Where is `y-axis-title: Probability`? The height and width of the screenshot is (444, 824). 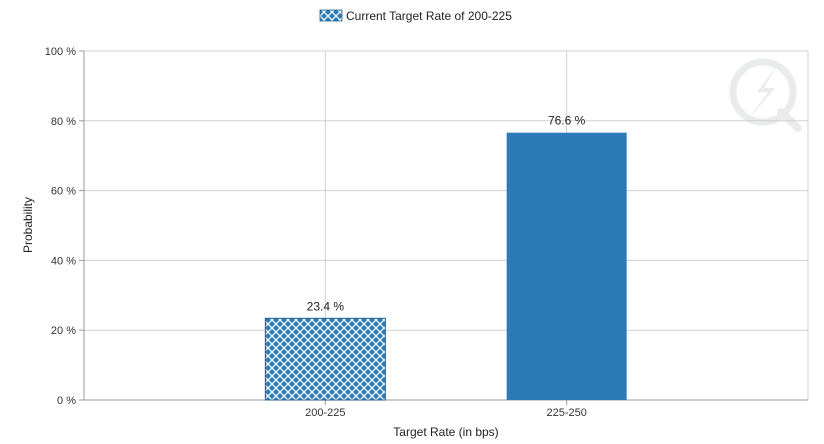
y-axis-title: Probability is located at coordinates (28, 225).